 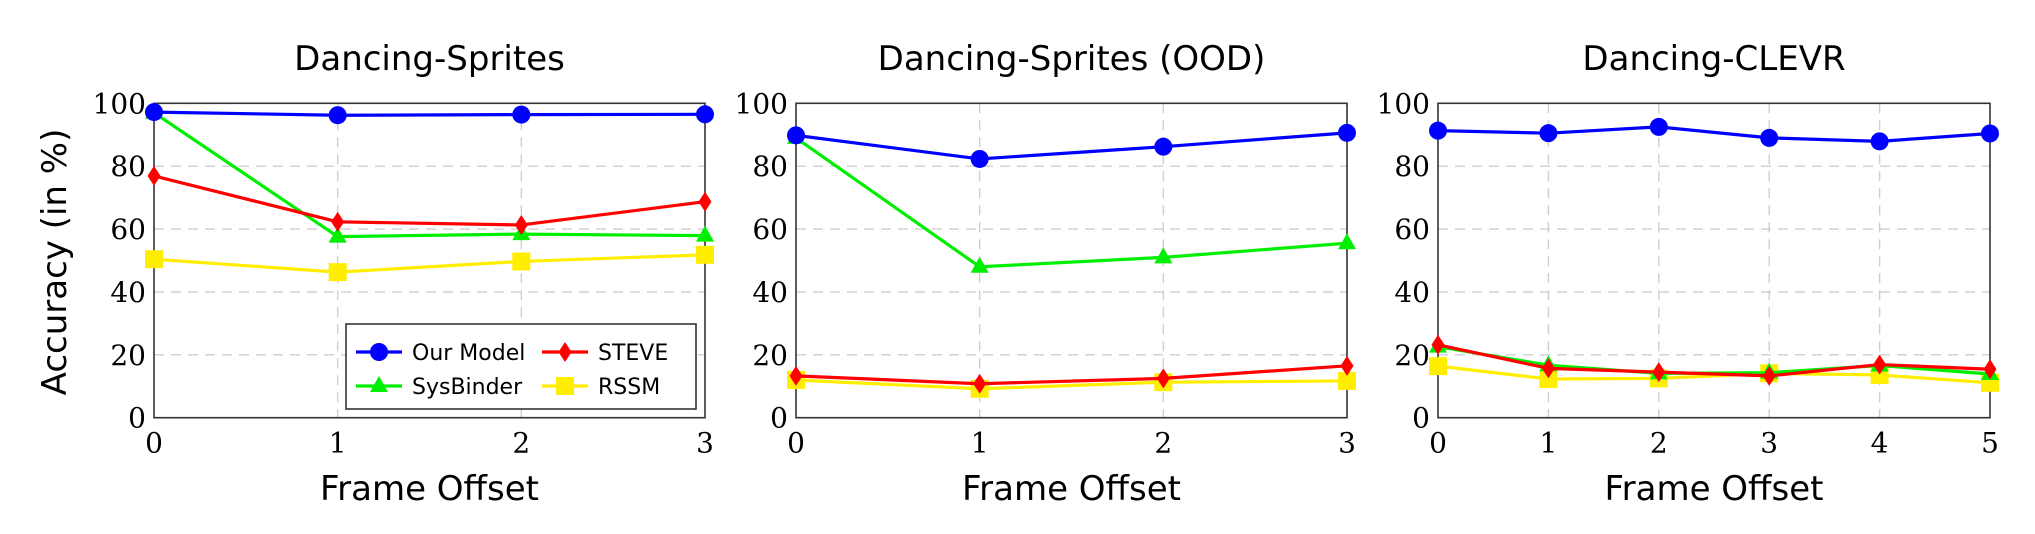 What do you see at coordinates (1990, 443) in the screenshot?
I see `x-tick-label: 5` at bounding box center [1990, 443].